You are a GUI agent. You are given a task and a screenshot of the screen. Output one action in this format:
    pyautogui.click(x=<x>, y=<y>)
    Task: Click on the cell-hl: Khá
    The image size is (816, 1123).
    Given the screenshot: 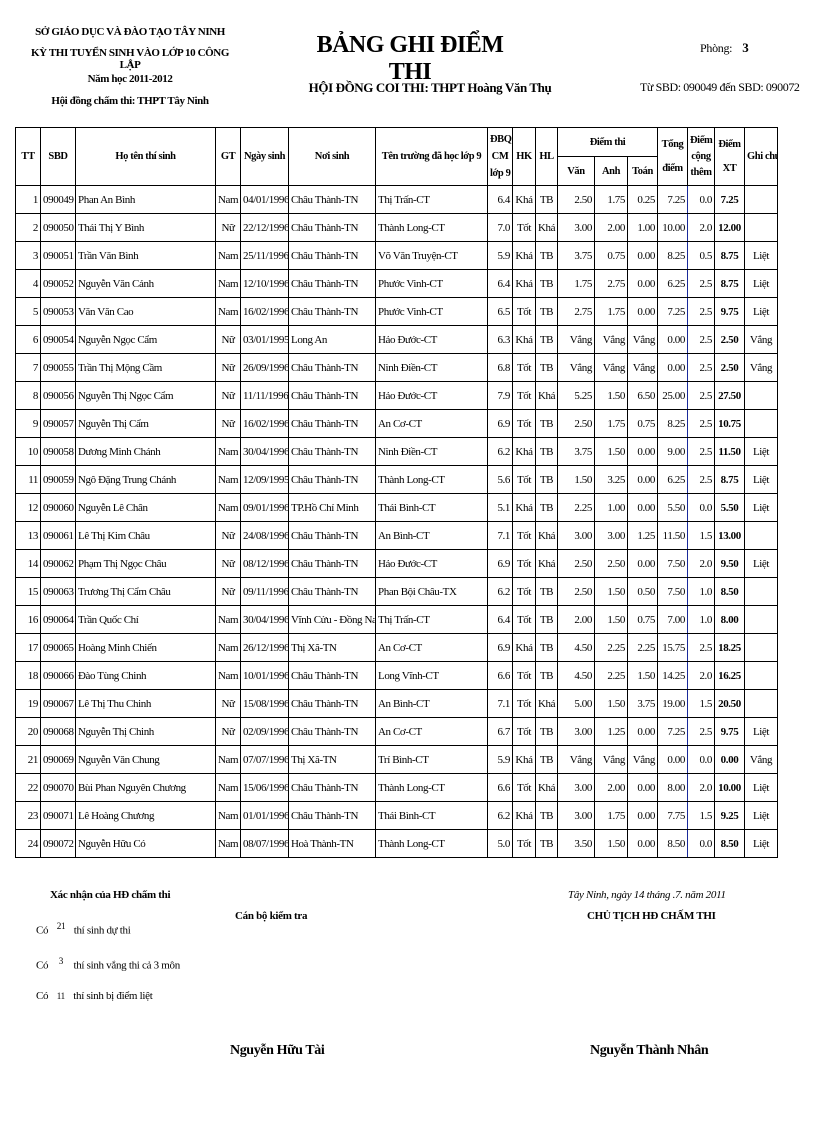 What is the action you would take?
    pyautogui.click(x=546, y=227)
    